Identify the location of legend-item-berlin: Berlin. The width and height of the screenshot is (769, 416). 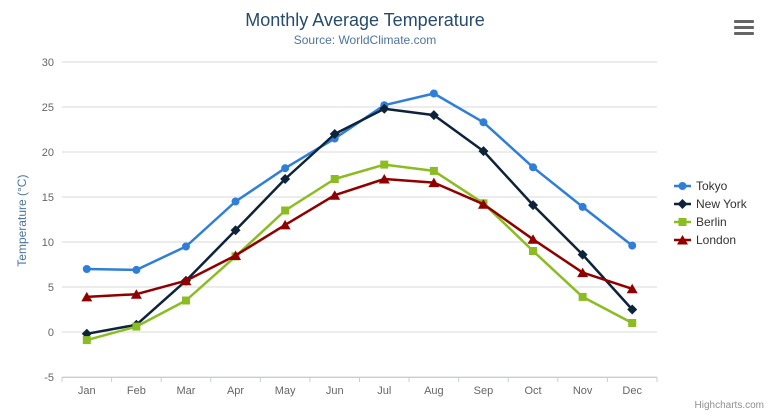
(710, 222).